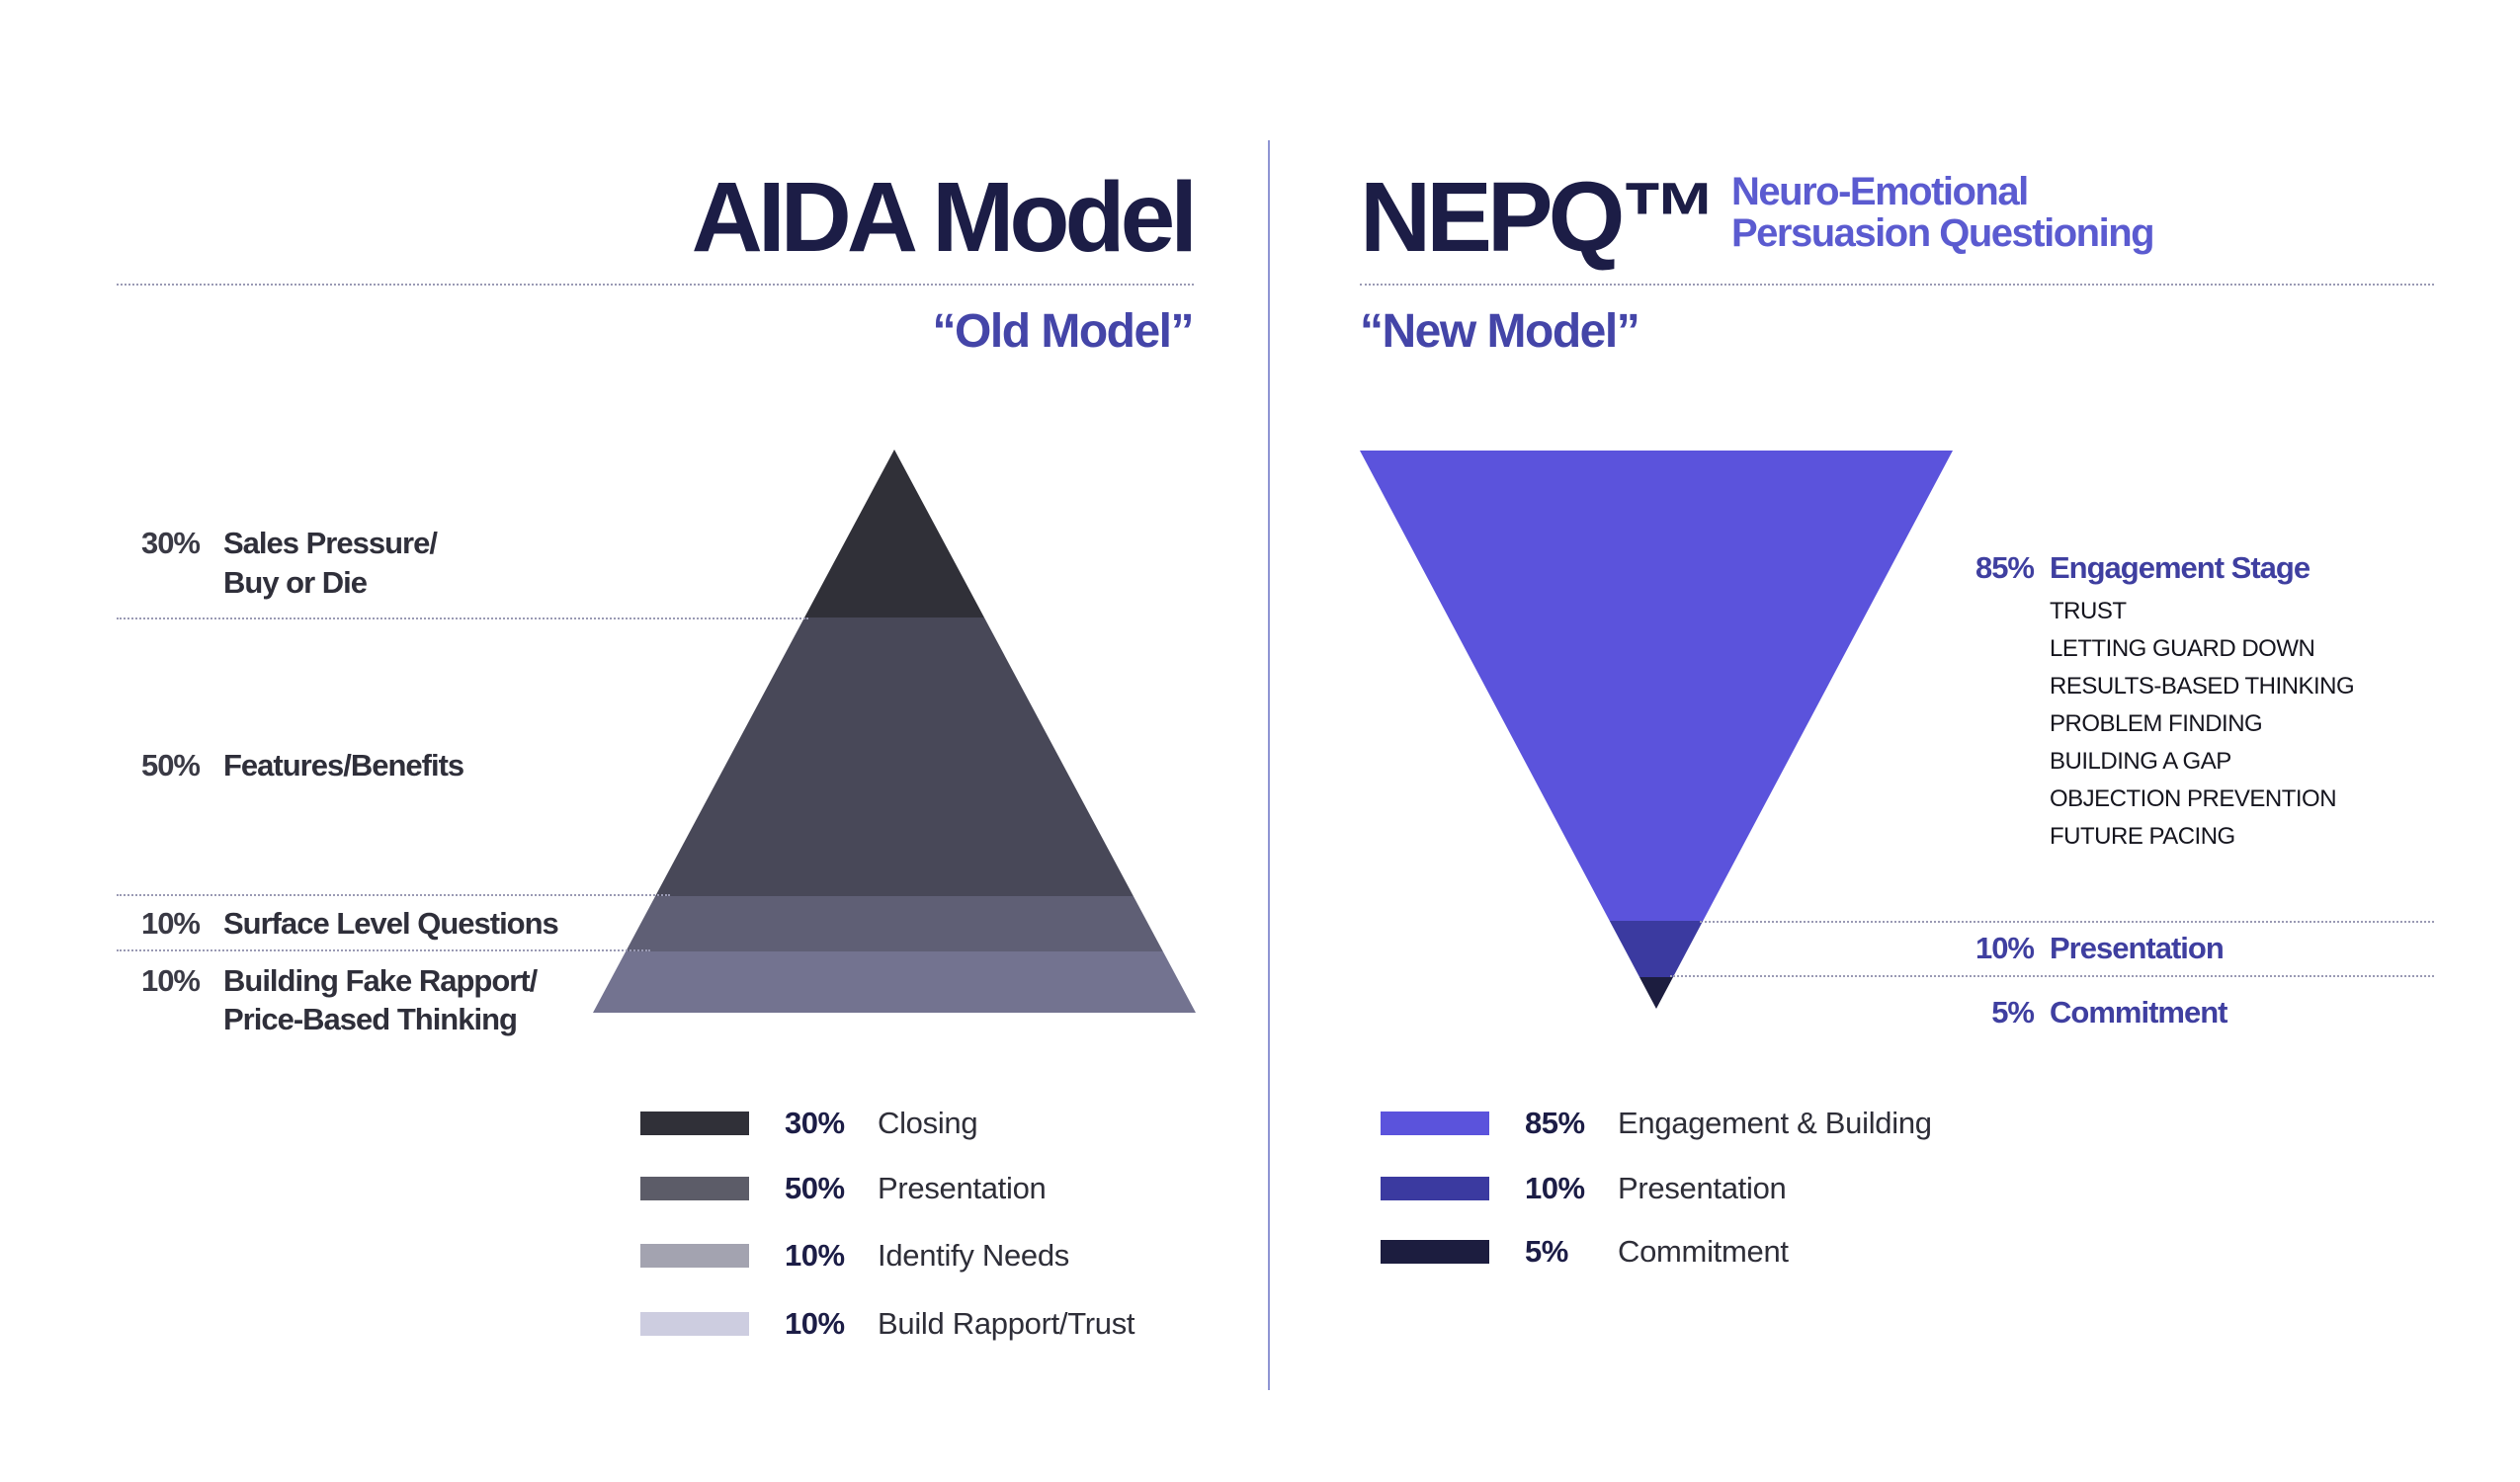 Image resolution: width=2520 pixels, height=1482 pixels. Describe the element at coordinates (2182, 648) in the screenshot. I see `engagement-item: LETTING GUARD DOWN` at that location.